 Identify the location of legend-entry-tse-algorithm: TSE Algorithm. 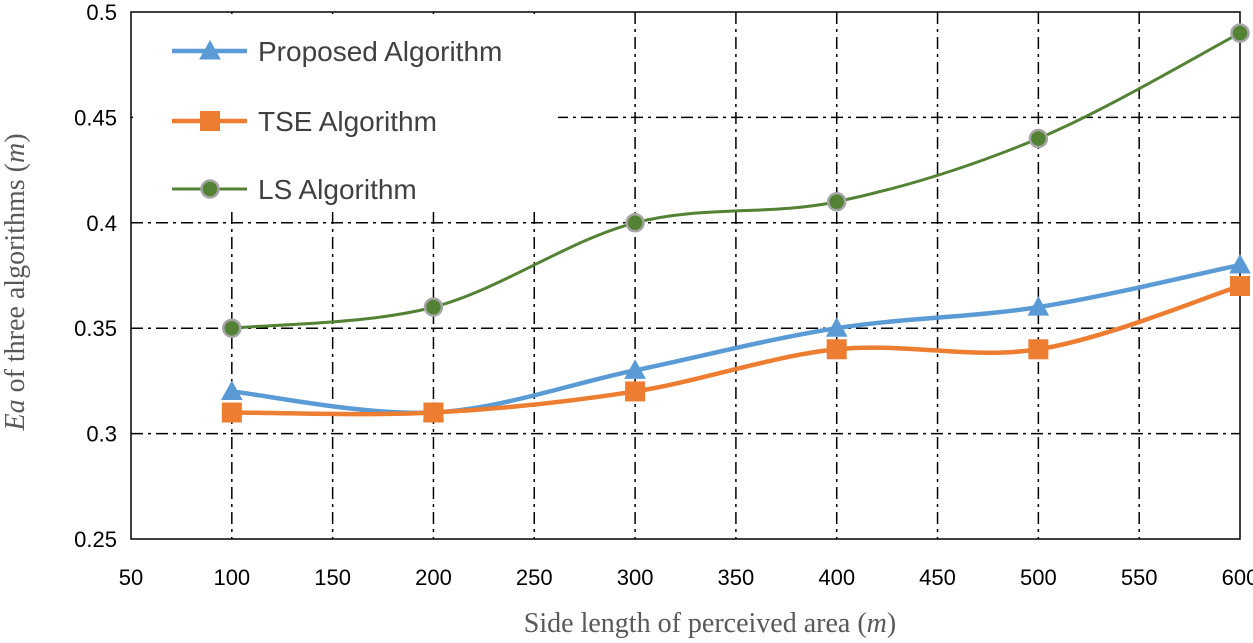
(304, 121).